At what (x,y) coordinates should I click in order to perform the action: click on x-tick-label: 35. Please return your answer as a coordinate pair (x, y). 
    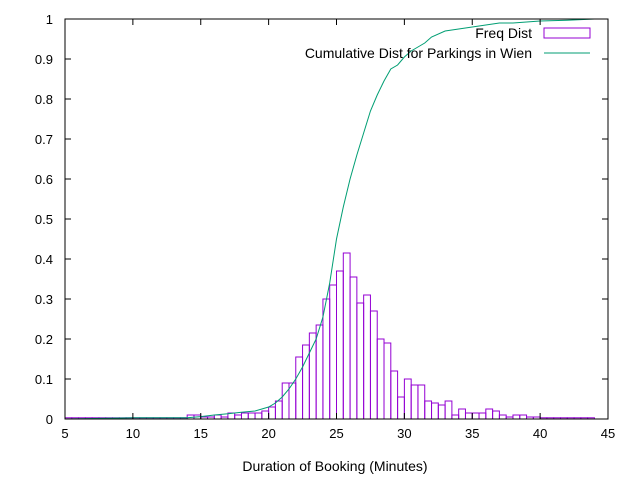
    Looking at the image, I should click on (472, 433).